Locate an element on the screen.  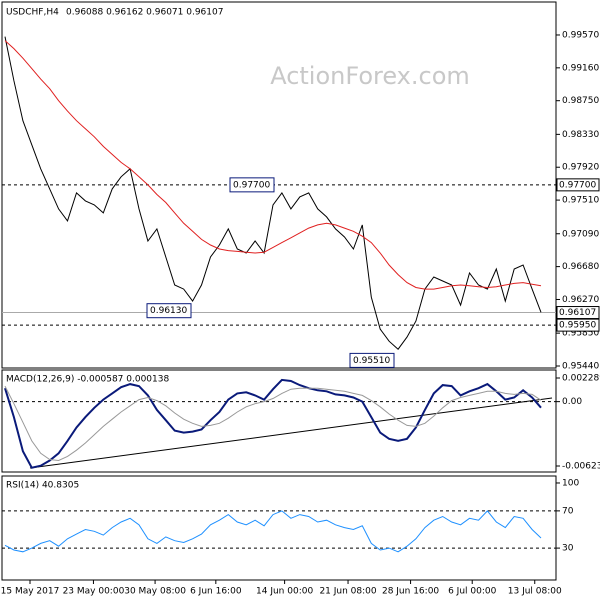
price-tag-label: 0.95950 is located at coordinates (577, 326).